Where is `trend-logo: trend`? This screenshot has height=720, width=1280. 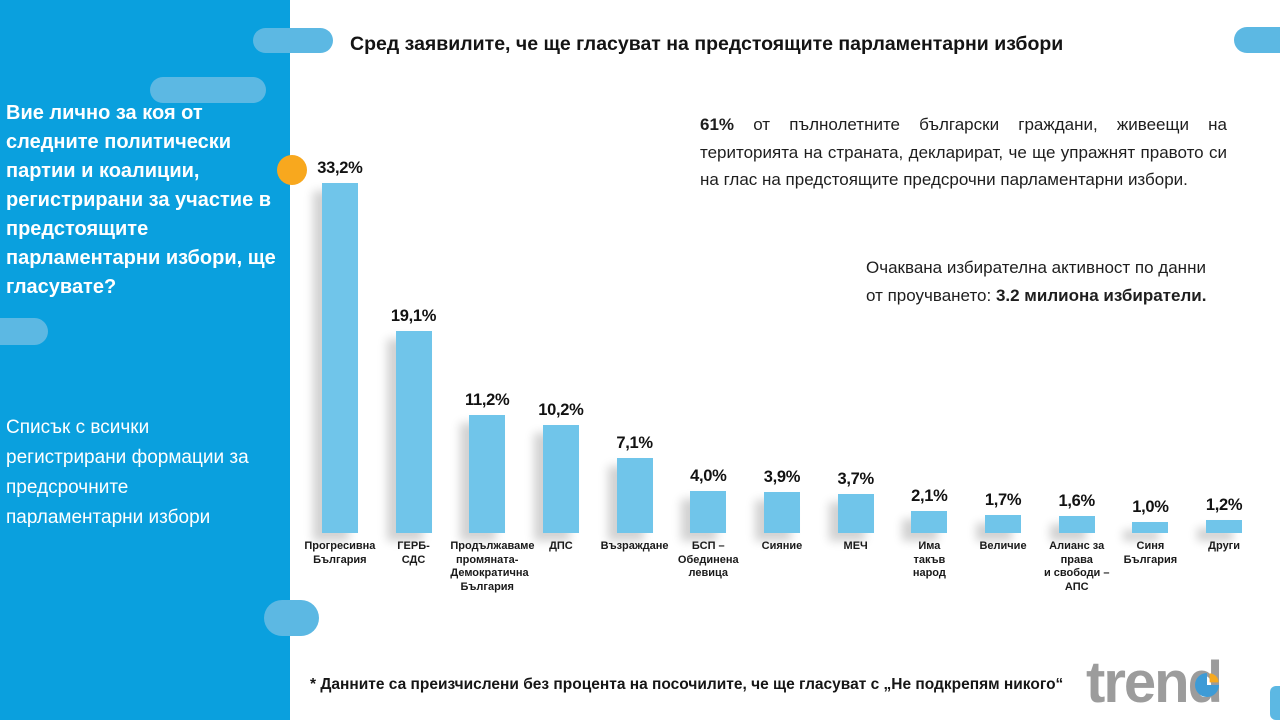 trend-logo: trend is located at coordinates (1181, 683).